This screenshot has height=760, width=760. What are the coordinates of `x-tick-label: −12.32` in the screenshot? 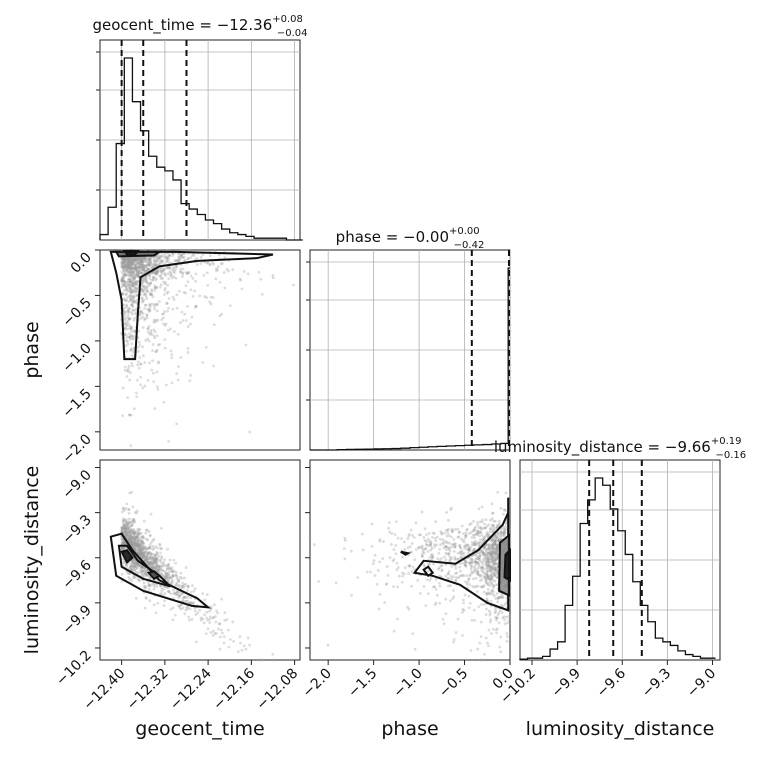 It's located at (148, 690).